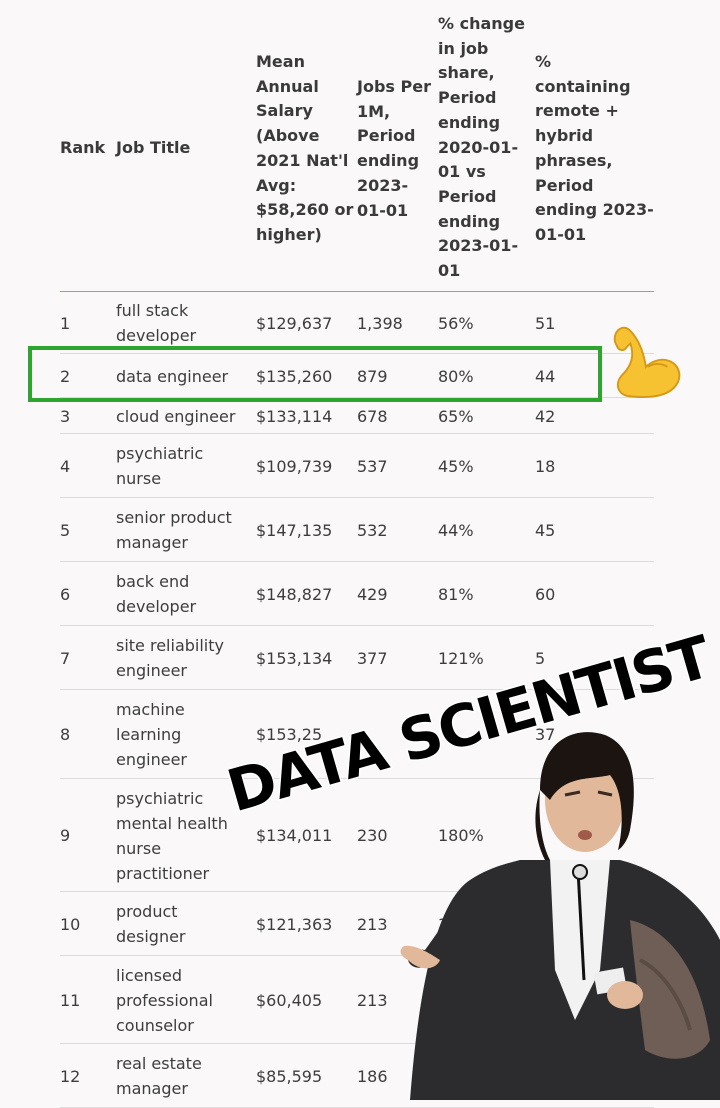 This screenshot has width=720, height=1108. What do you see at coordinates (174, 530) in the screenshot?
I see `cell-job-title: senior product manager` at bounding box center [174, 530].